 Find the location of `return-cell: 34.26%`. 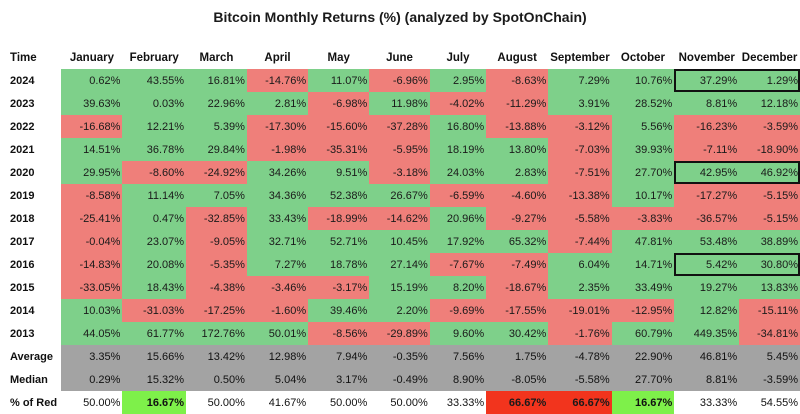

return-cell: 34.26% is located at coordinates (277, 172).